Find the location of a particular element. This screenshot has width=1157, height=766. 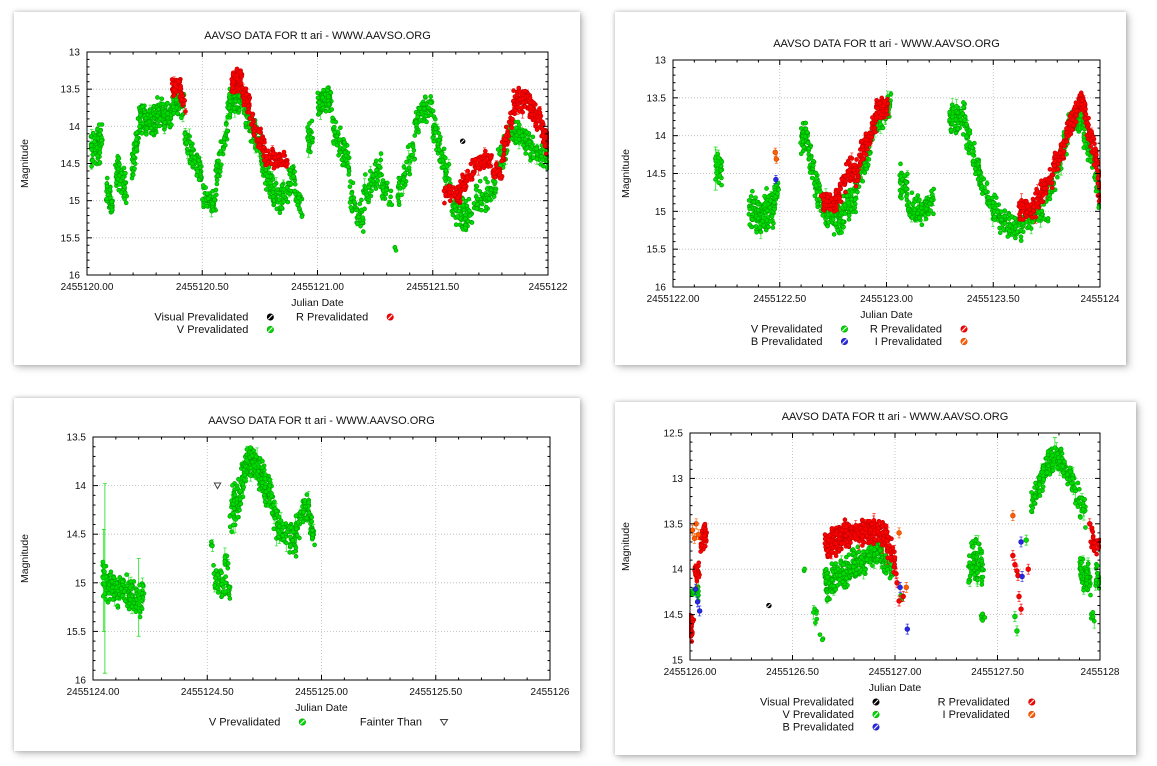

legend-label: Fainter Than is located at coordinates (391, 723).